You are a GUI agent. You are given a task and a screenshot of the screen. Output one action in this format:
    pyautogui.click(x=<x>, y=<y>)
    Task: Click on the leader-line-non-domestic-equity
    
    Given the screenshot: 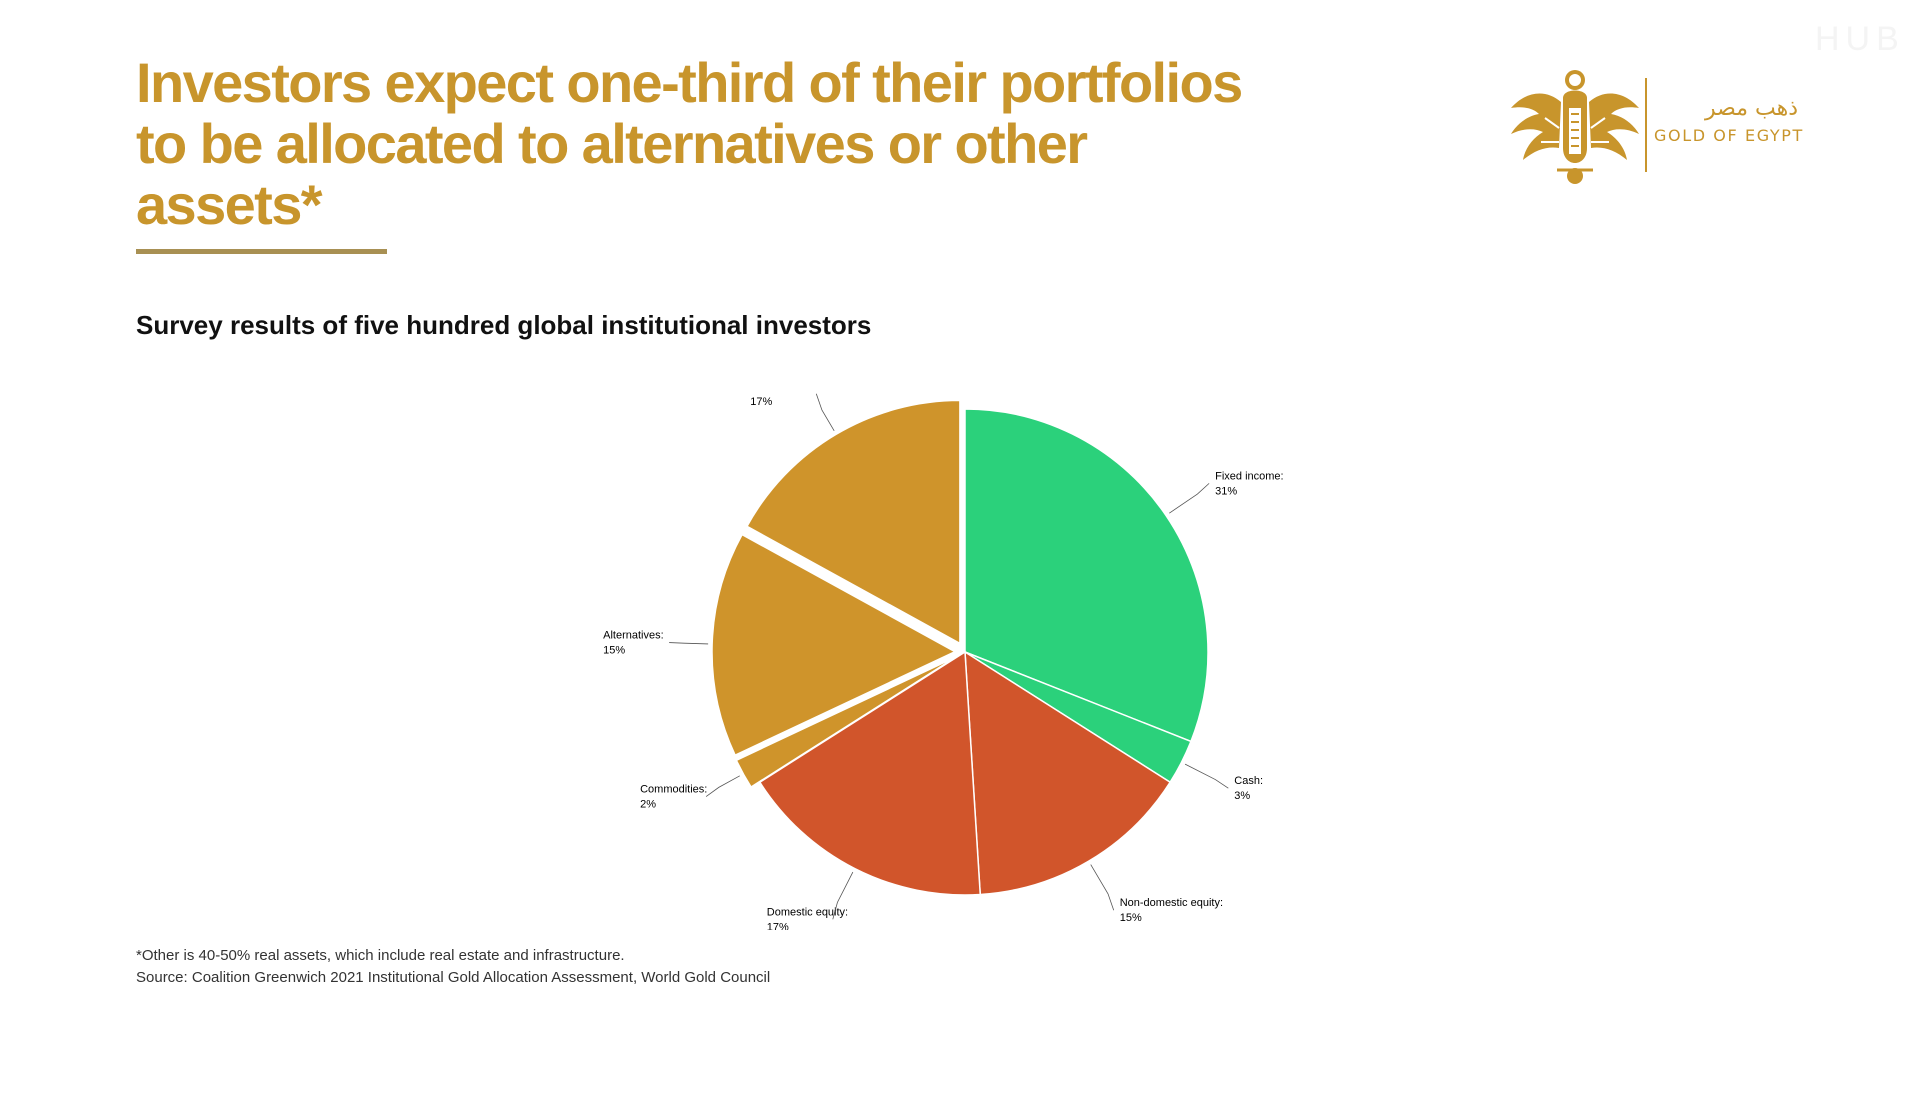 What is the action you would take?
    pyautogui.click(x=1102, y=887)
    